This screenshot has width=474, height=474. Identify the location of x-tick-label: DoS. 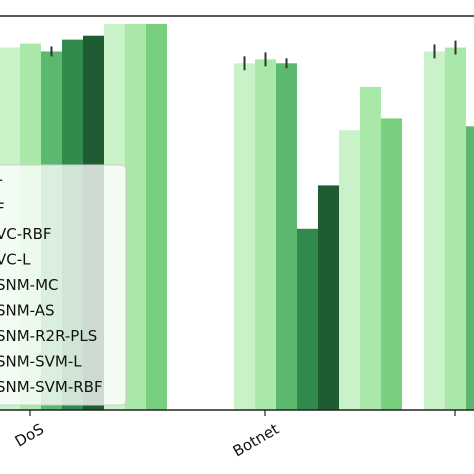
(29, 435).